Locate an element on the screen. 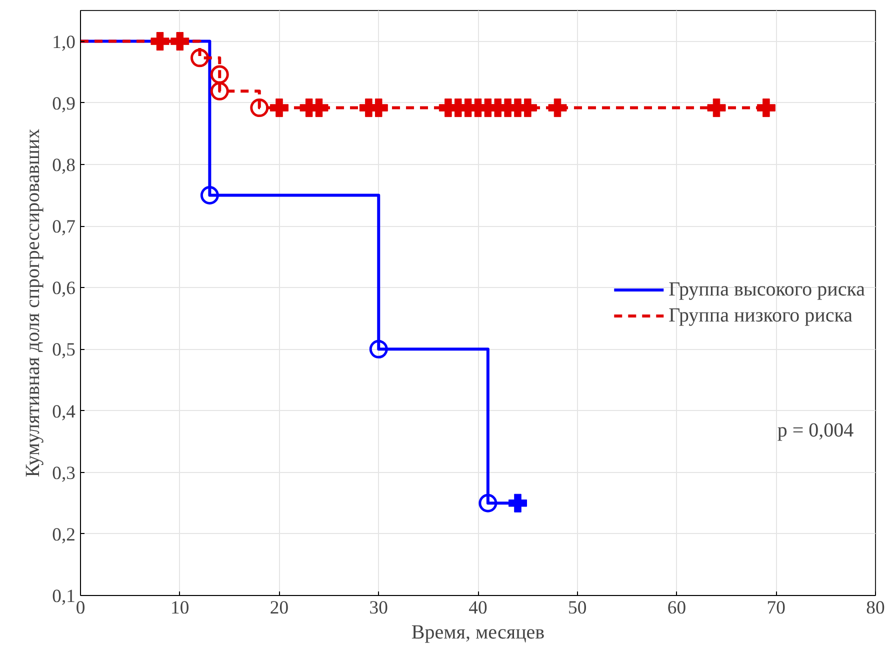 The image size is (895, 662). y-tick-label: 0,1 is located at coordinates (64, 596).